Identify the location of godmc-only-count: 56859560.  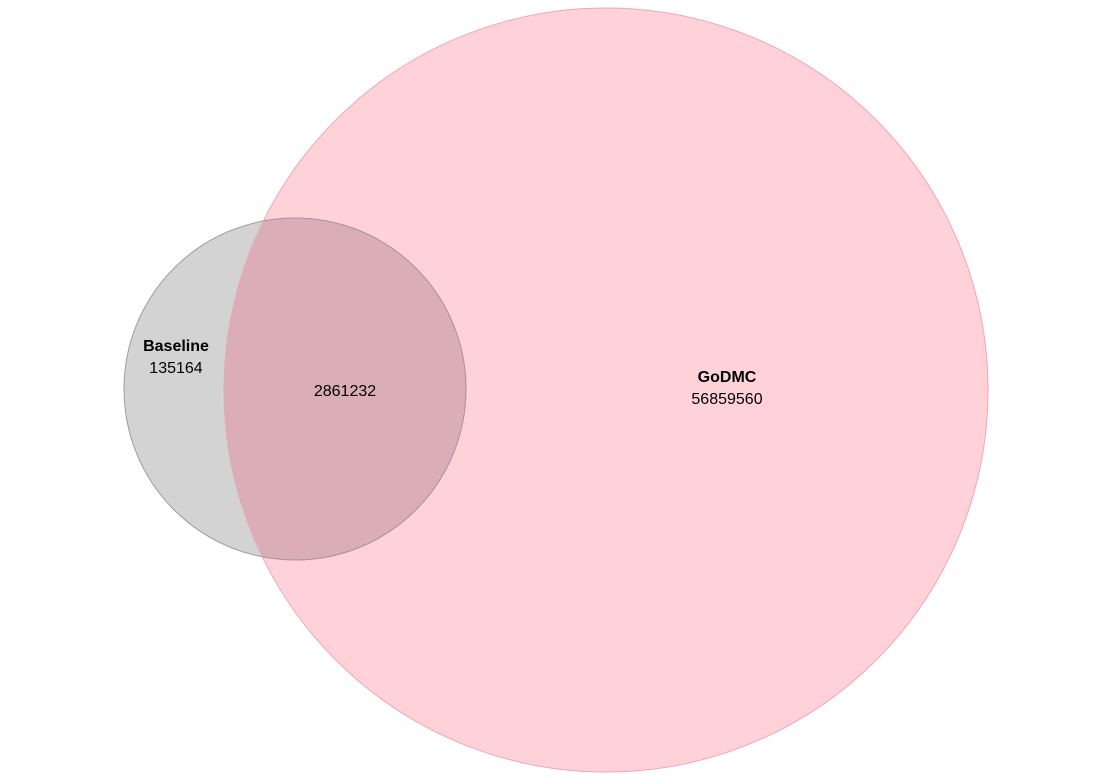
(726, 399).